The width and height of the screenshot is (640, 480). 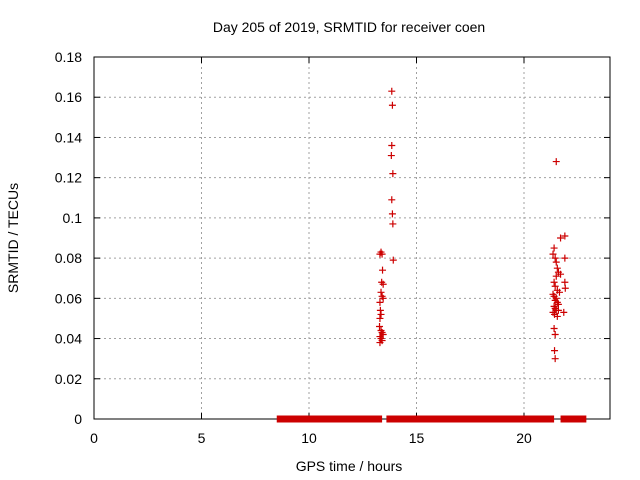 What do you see at coordinates (68, 298) in the screenshot?
I see `y-tick-label: 0.06` at bounding box center [68, 298].